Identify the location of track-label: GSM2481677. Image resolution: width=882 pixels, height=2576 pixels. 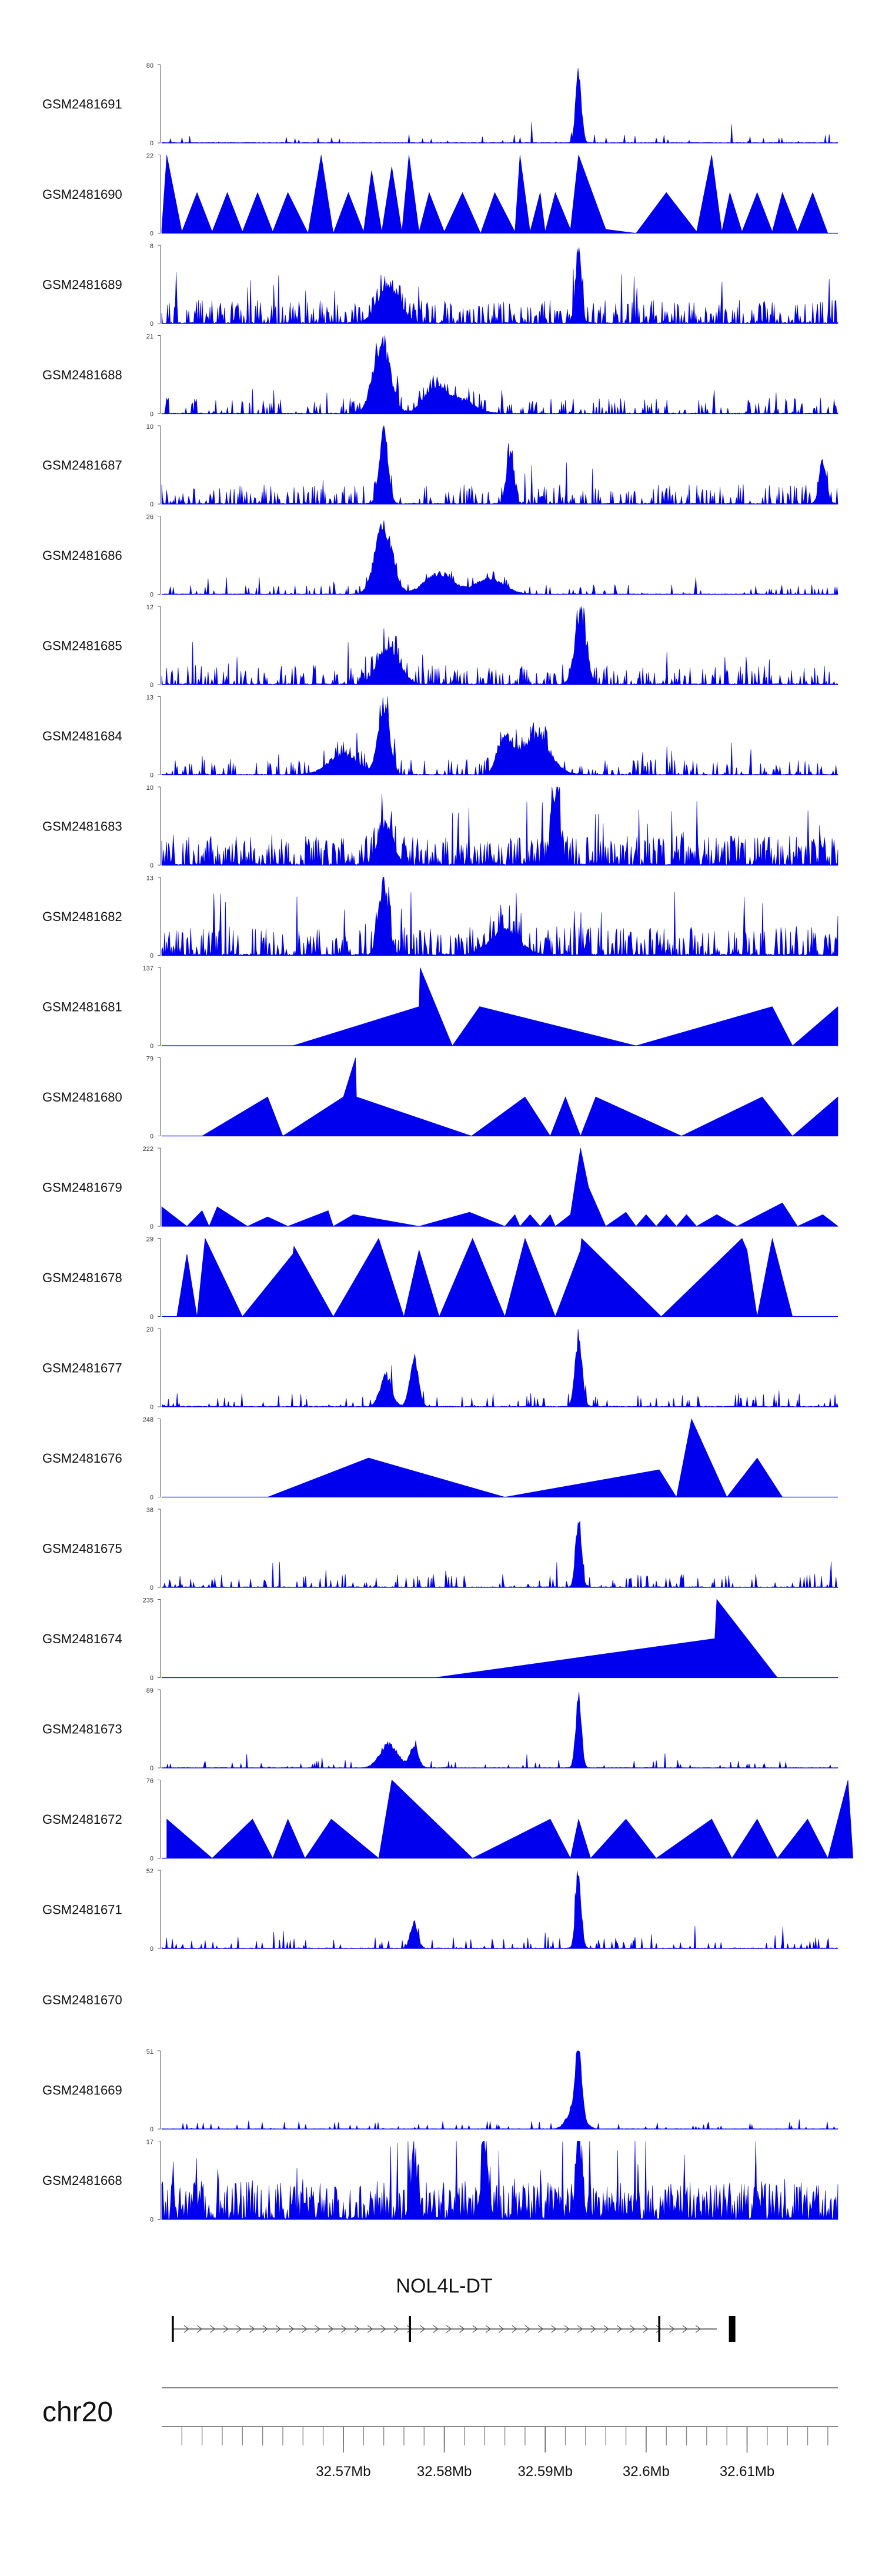
(82, 1368).